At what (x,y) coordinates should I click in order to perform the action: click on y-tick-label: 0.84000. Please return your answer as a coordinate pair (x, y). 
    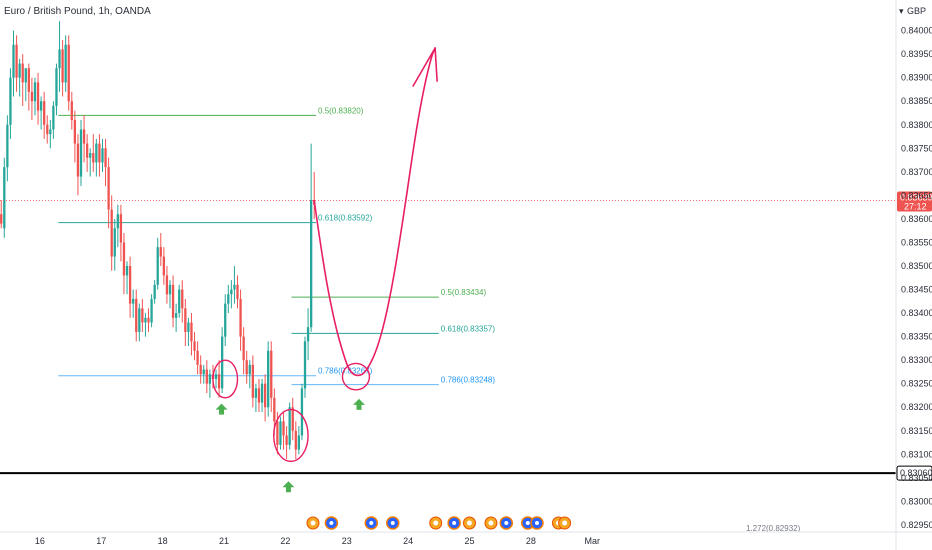
    Looking at the image, I should click on (916, 31).